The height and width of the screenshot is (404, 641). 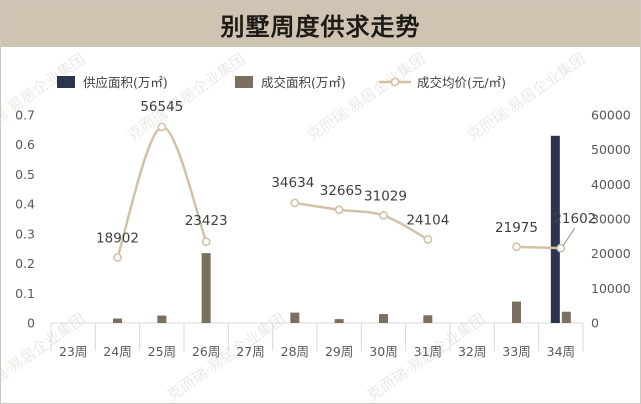 What do you see at coordinates (611, 253) in the screenshot?
I see `right-axis-tick-label: 20000` at bounding box center [611, 253].